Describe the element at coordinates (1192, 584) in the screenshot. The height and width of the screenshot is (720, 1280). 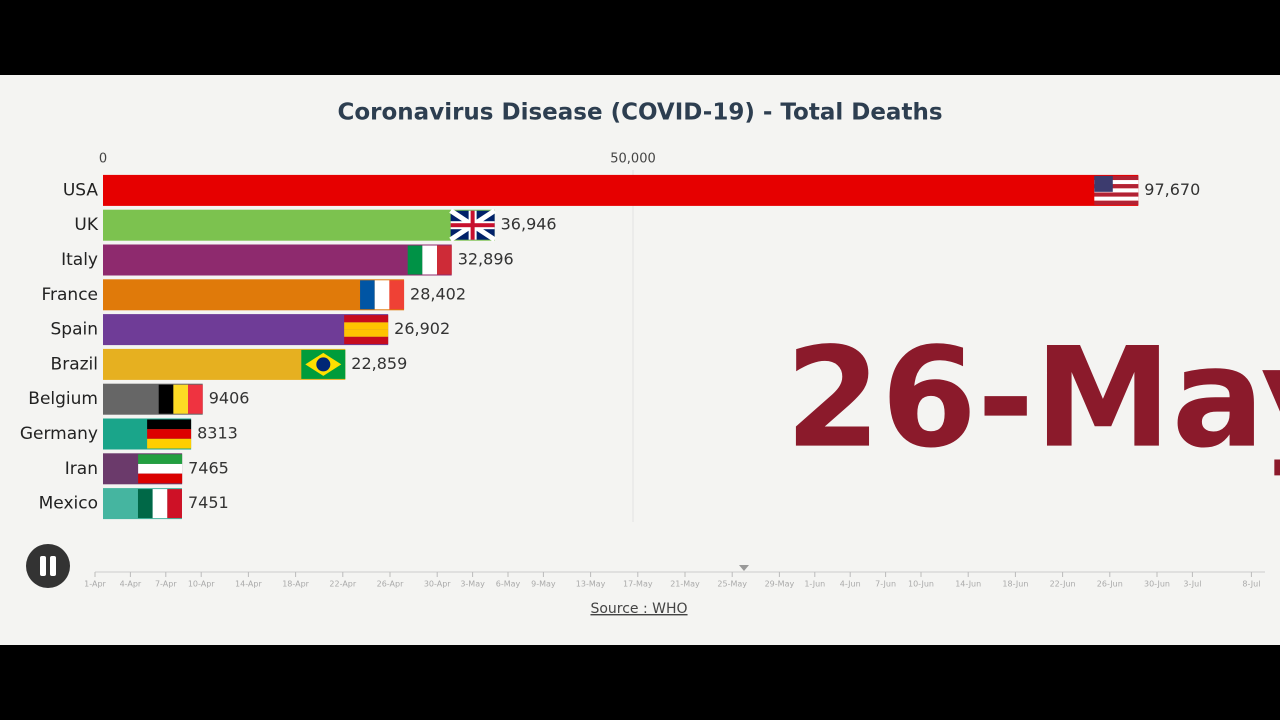
I see `timeline-label: 3-Jul` at that location.